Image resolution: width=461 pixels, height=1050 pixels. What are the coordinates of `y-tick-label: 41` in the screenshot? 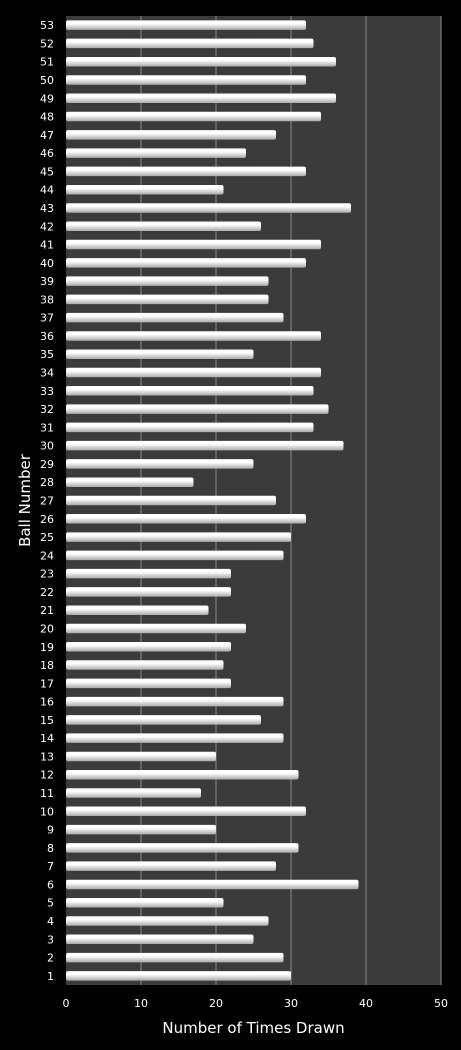 It's located at (47, 245).